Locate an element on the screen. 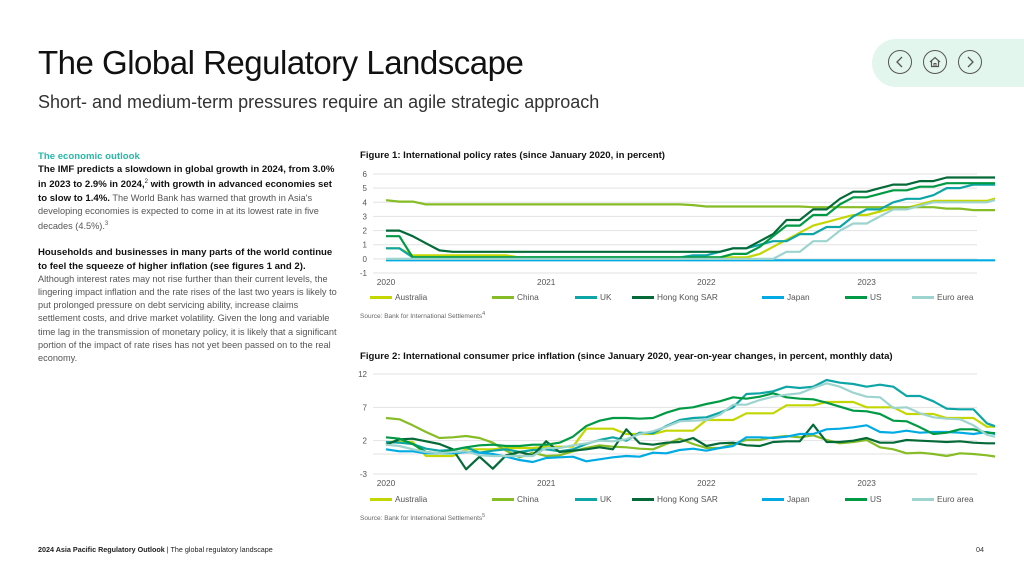 This screenshot has width=1024, height=576. figure-1-legend-item: China is located at coordinates (515, 297).